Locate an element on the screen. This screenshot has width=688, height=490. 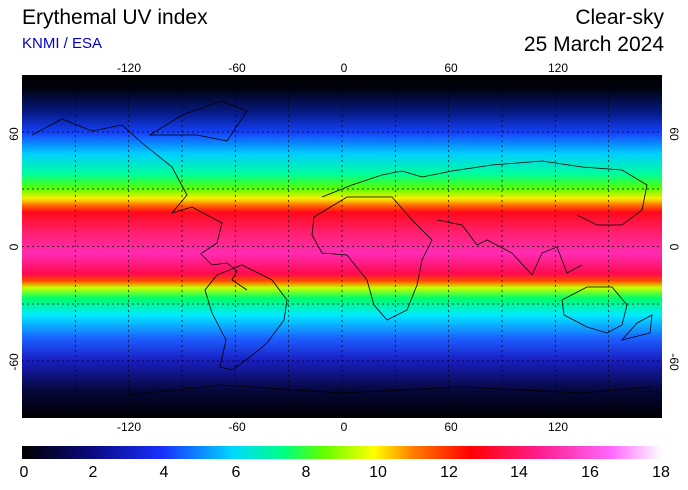
lon-tick-bottom-1: -120 is located at coordinates (129, 427).